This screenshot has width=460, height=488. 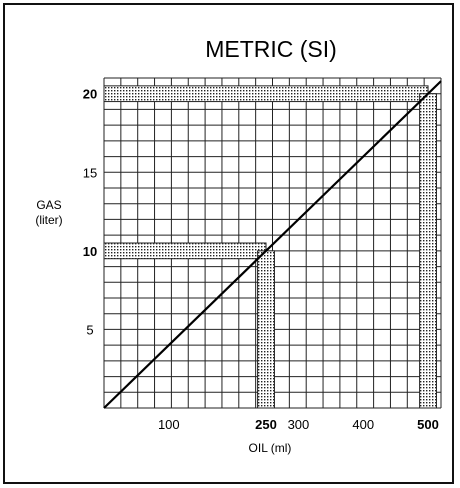 I want to click on y-tick-label: 20, so click(x=90, y=94).